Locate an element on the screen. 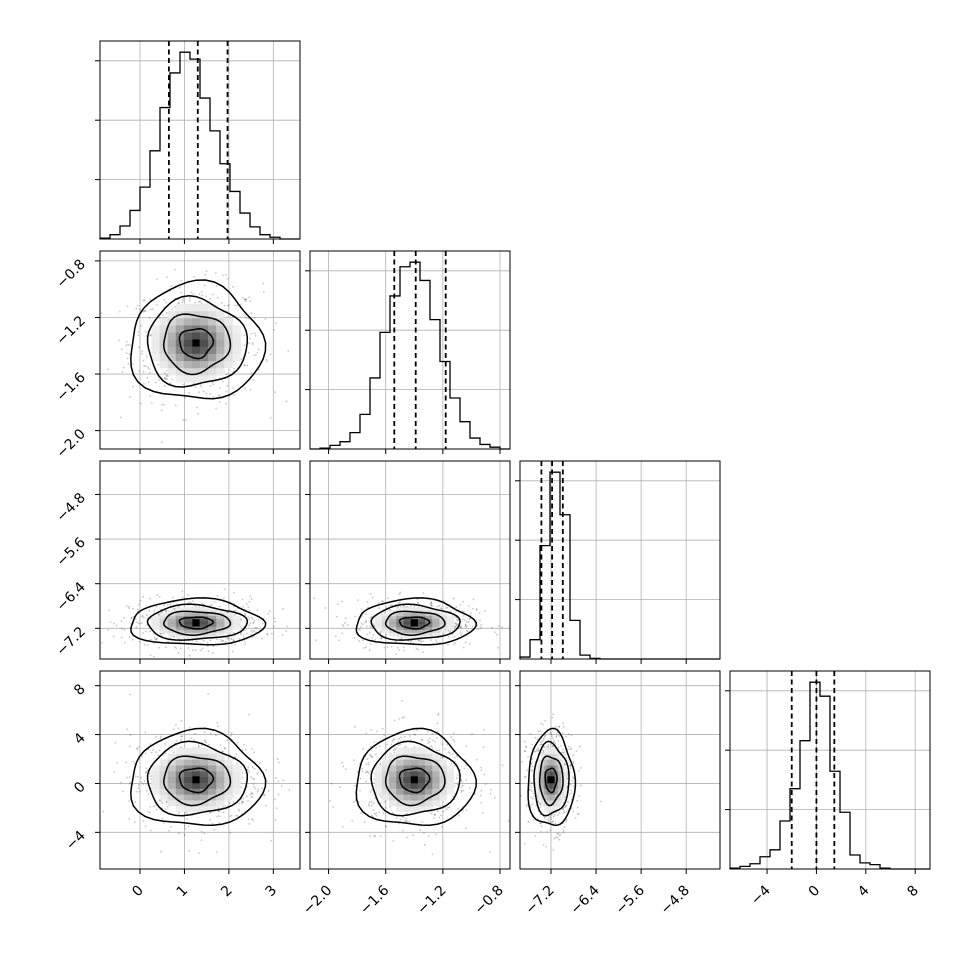 The height and width of the screenshot is (970, 970). x-tick-label: 1 is located at coordinates (183, 892).